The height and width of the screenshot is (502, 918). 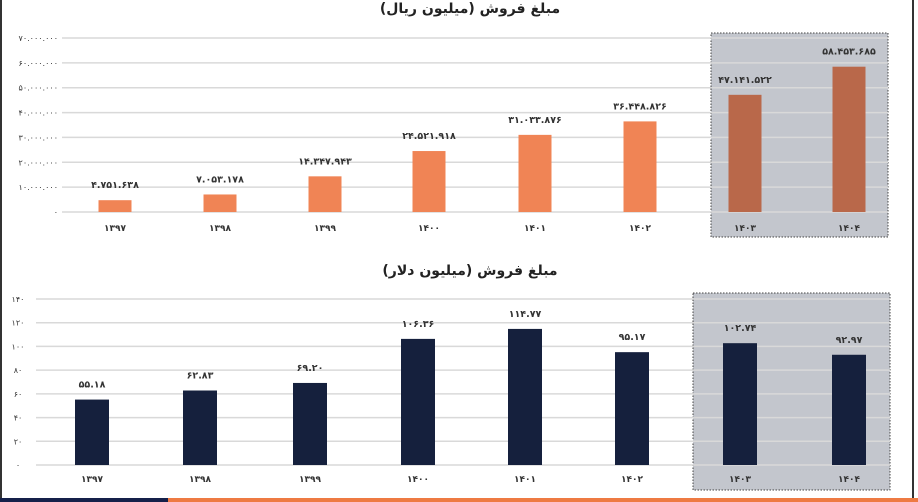 I want to click on data-label: ۹۲.۹۷, so click(x=849, y=340).